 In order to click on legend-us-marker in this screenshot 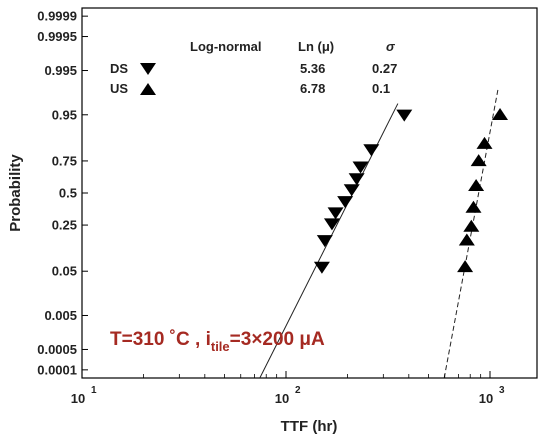, I will do `click(148, 89)`.